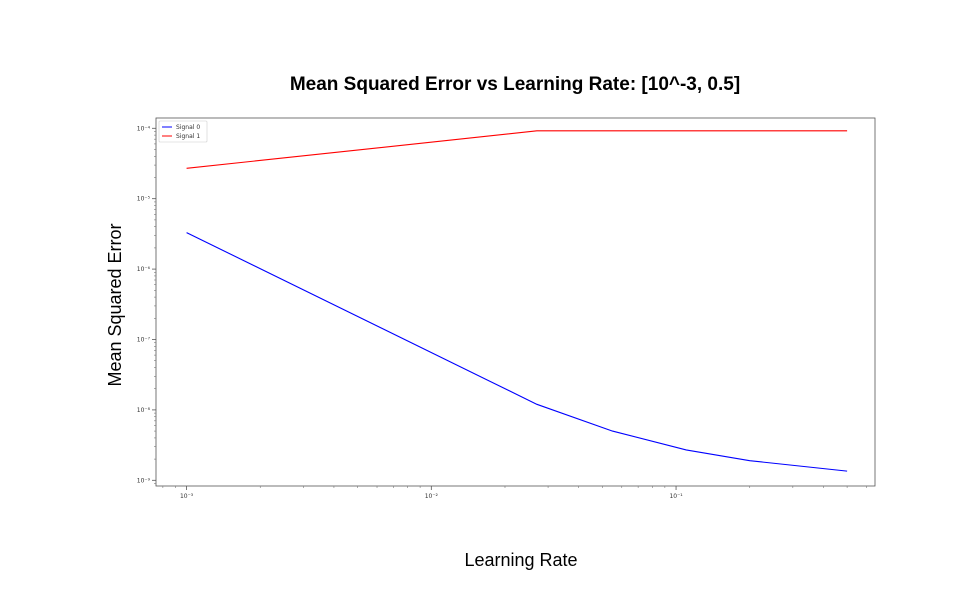  Describe the element at coordinates (514, 493) in the screenshot. I see `x-axis-ticks: 10⁻³ 10⁻² 10⁻¹` at that location.